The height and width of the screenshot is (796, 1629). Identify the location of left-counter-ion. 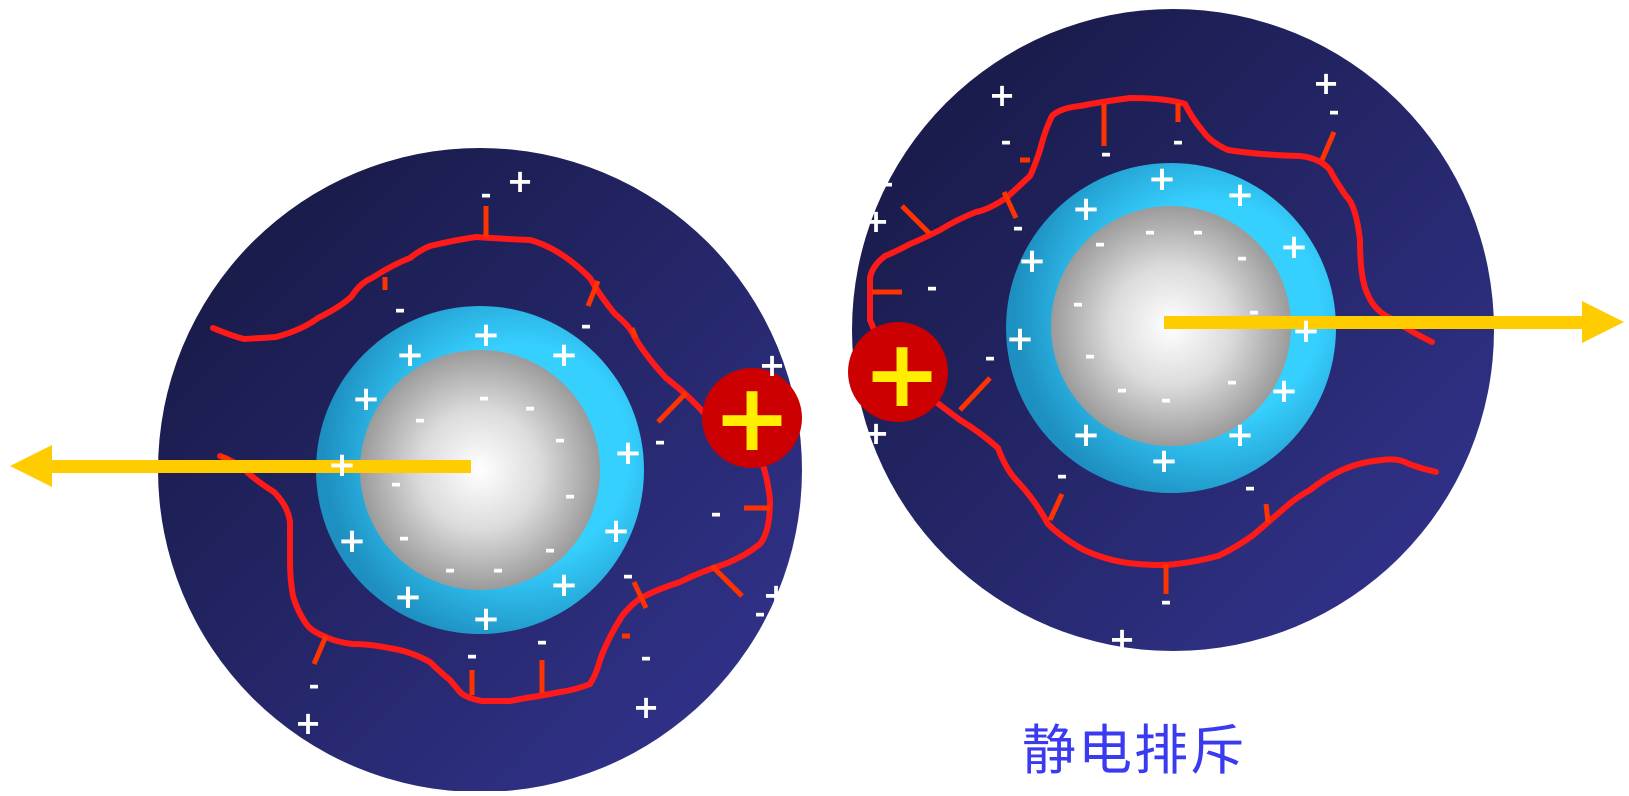
(752, 418).